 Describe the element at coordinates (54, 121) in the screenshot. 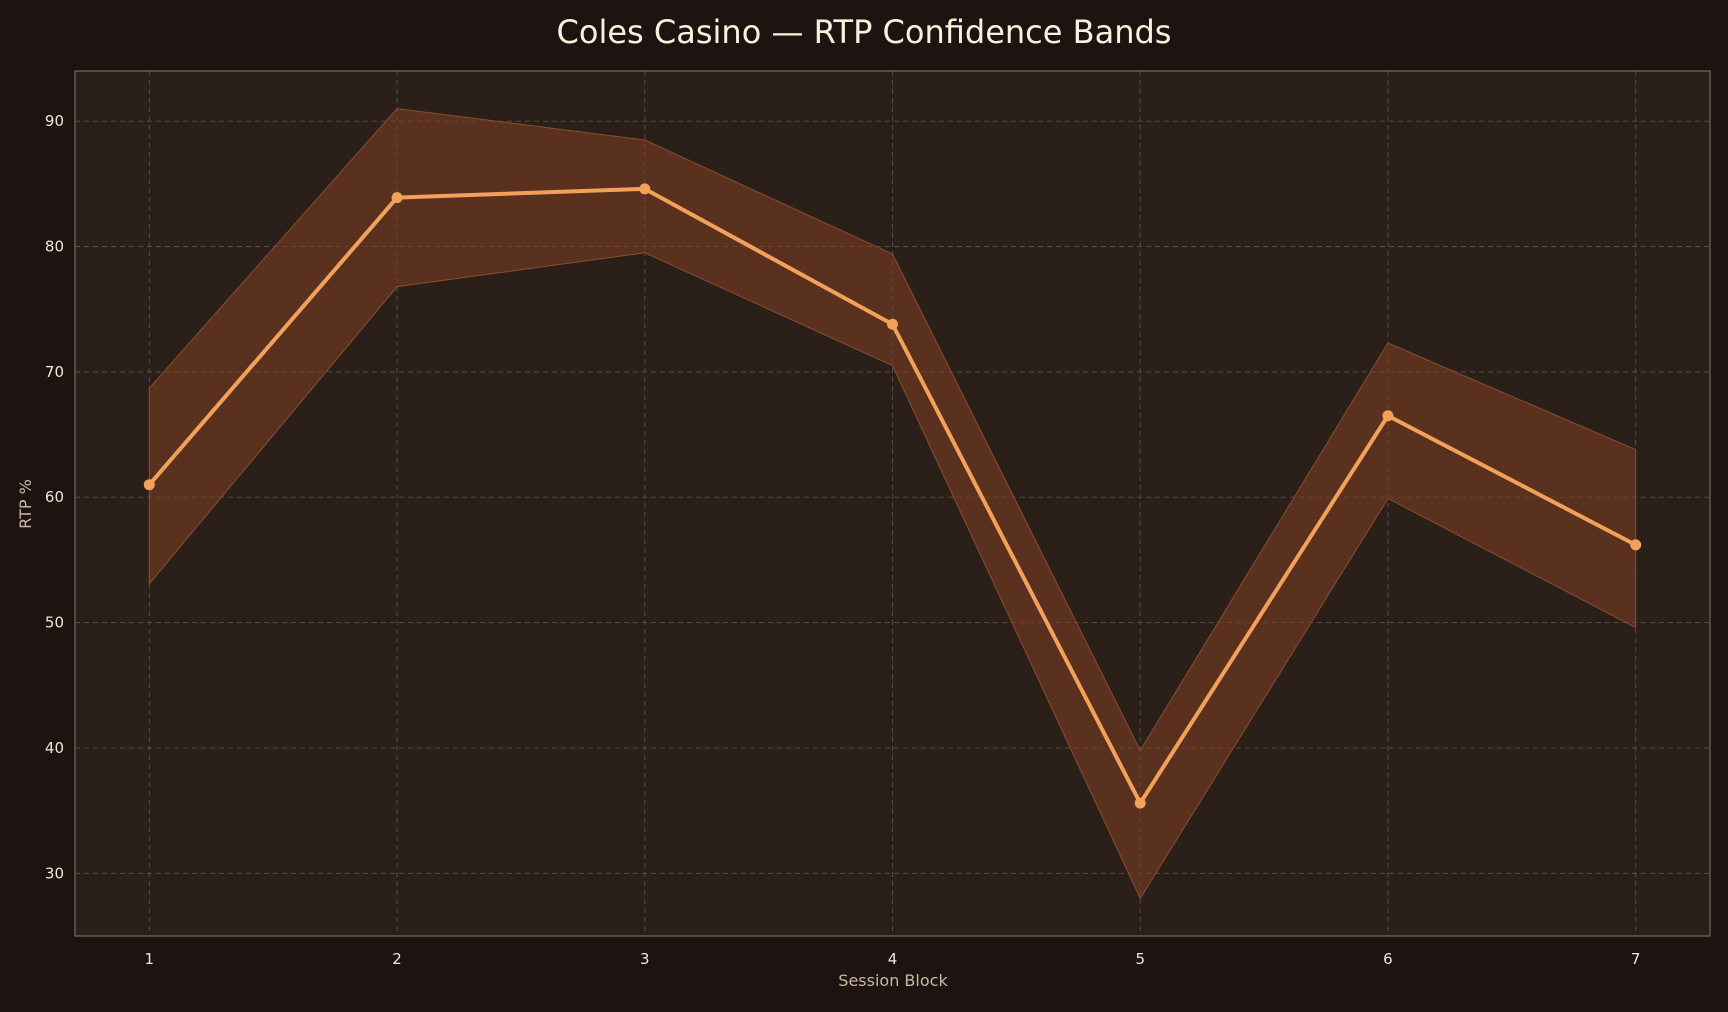

I see `y-tick-label: 90` at that location.